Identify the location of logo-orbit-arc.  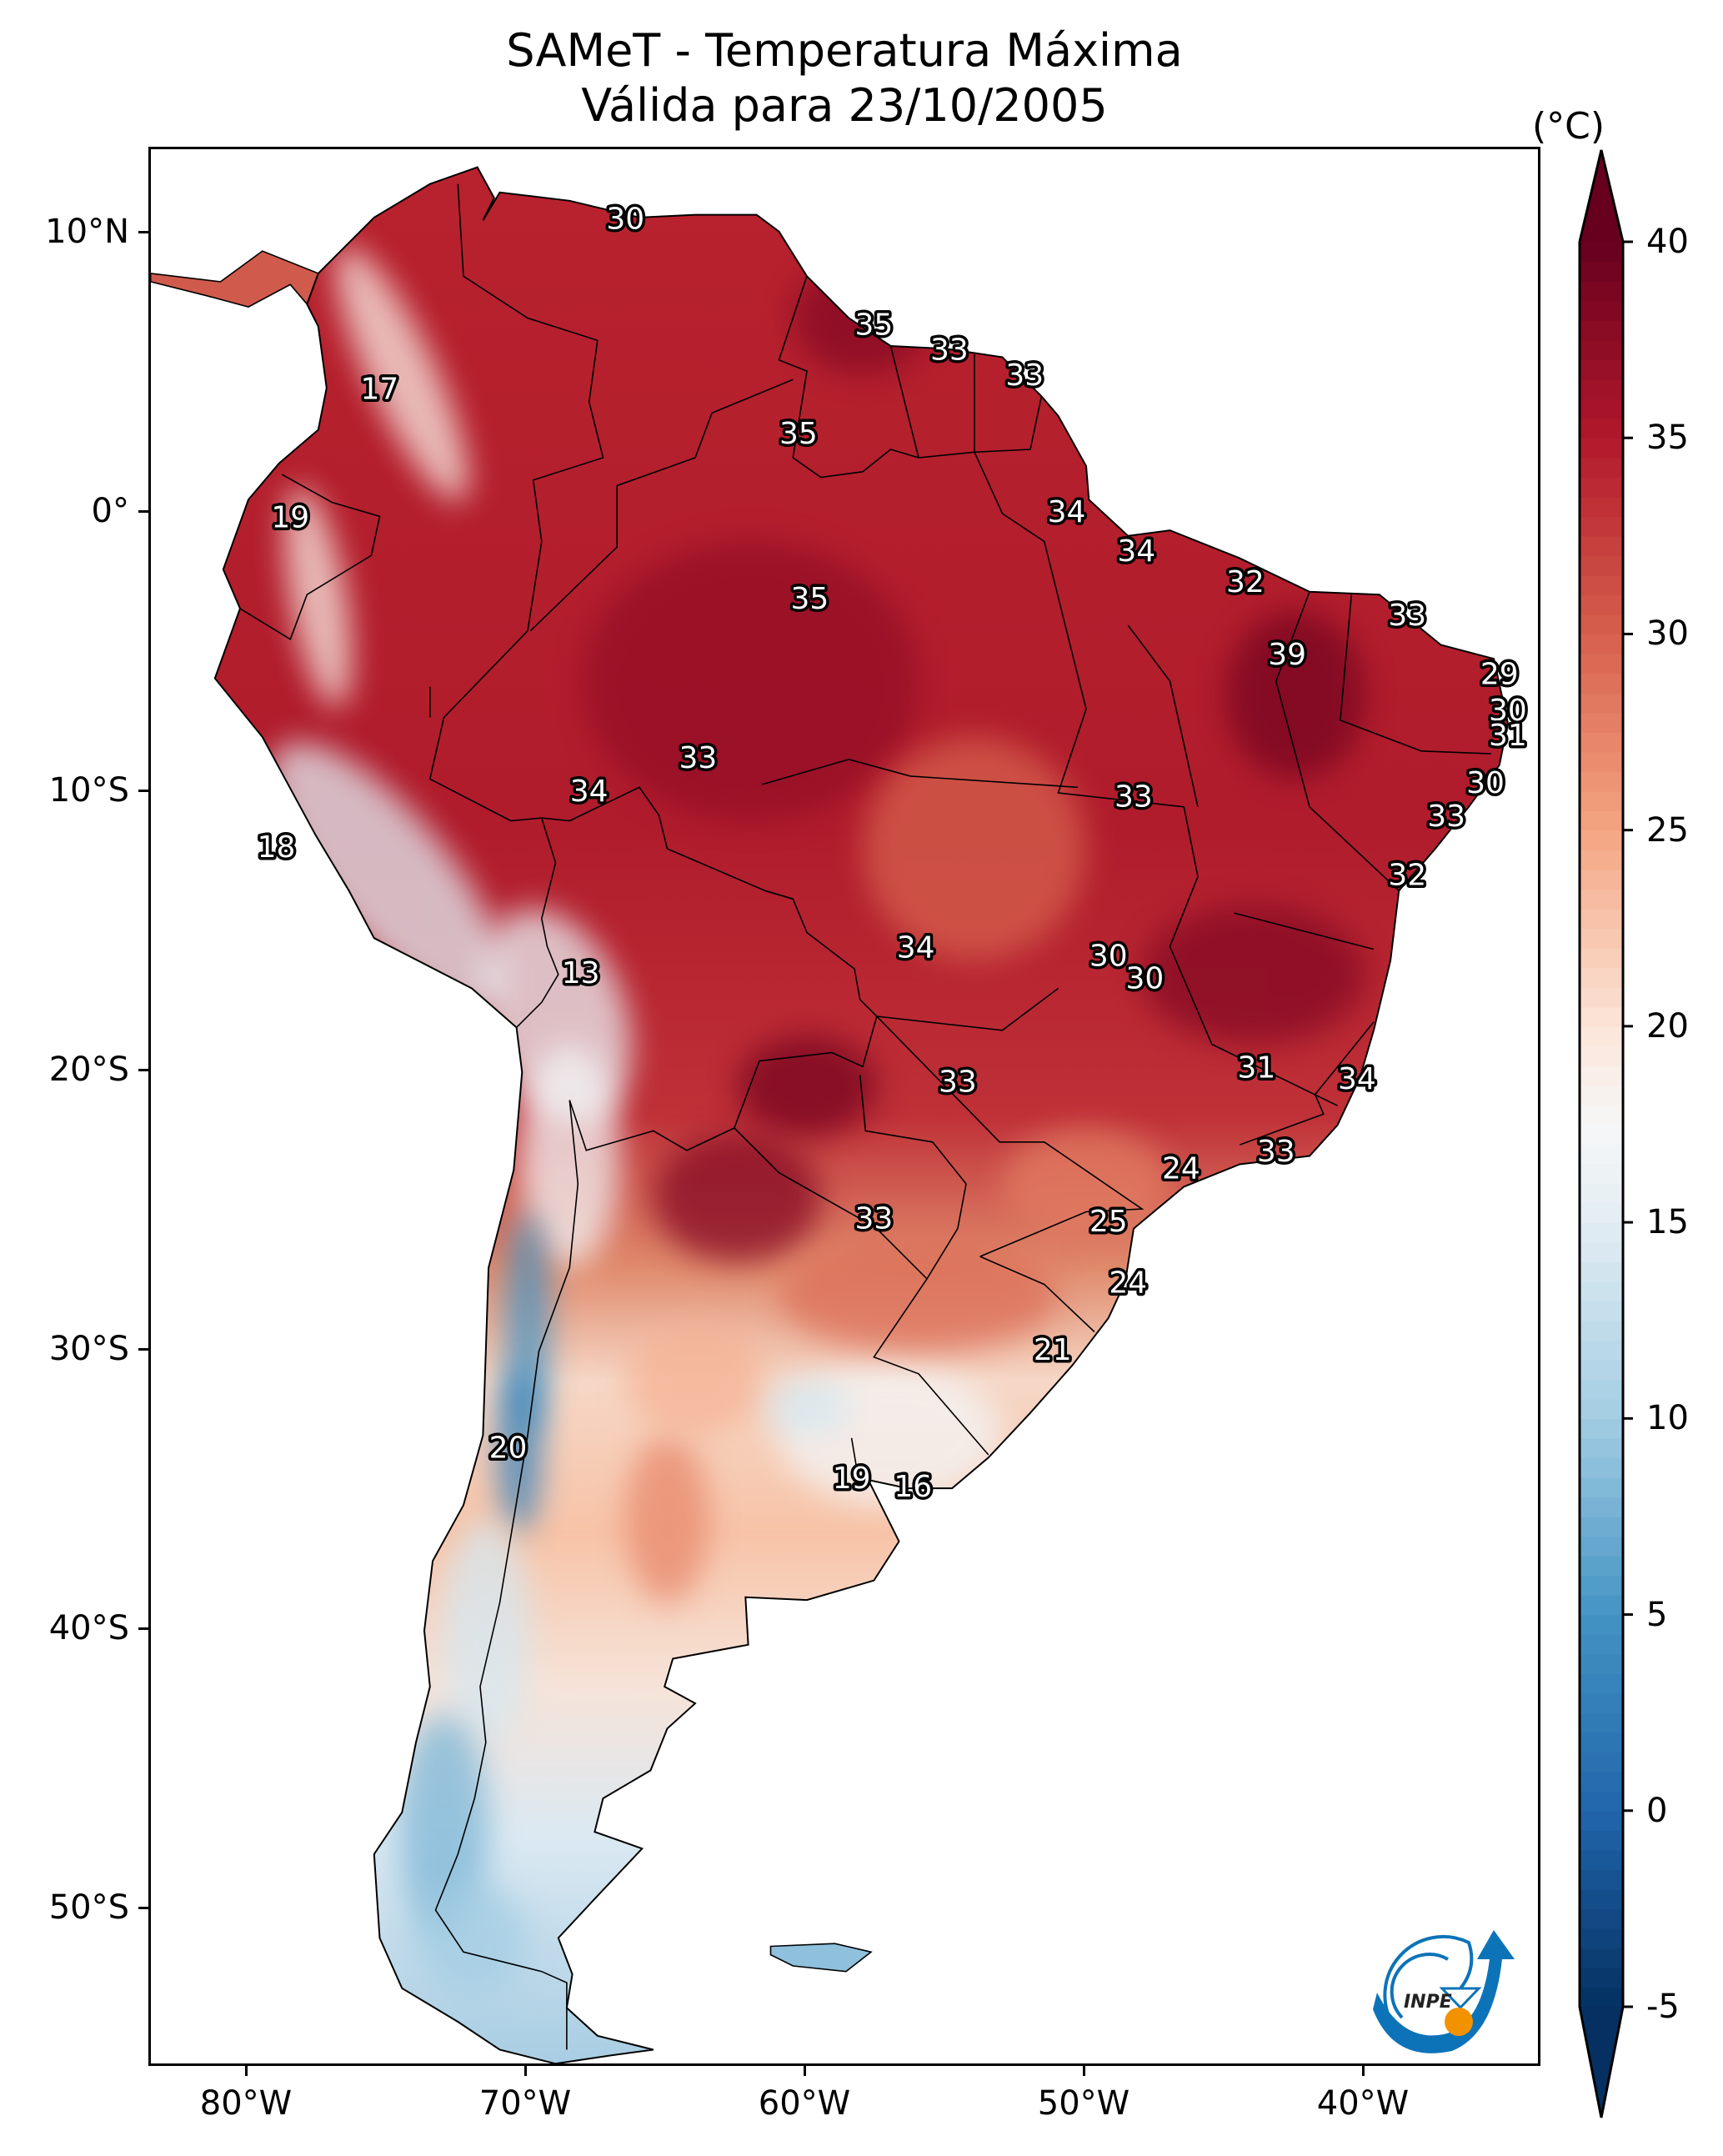
(1429, 1981).